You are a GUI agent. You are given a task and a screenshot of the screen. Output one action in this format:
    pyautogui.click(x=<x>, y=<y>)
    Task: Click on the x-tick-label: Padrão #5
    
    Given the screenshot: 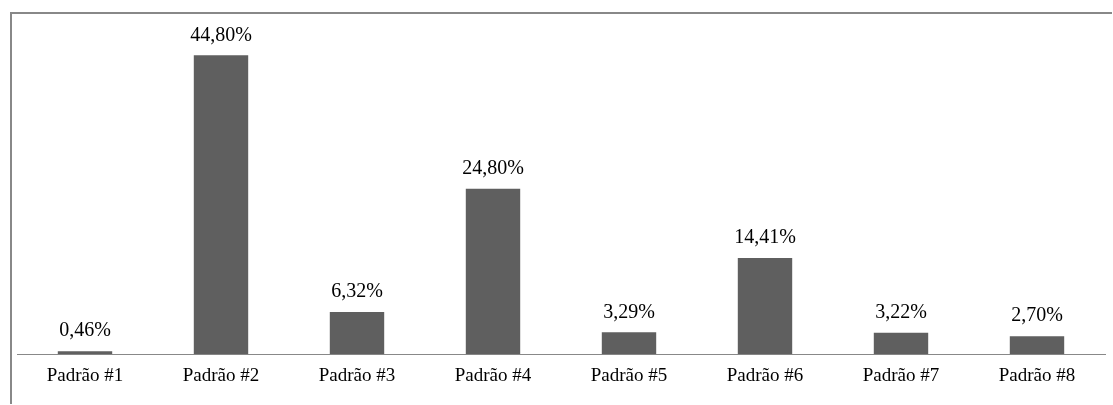 What is the action you would take?
    pyautogui.click(x=629, y=374)
    